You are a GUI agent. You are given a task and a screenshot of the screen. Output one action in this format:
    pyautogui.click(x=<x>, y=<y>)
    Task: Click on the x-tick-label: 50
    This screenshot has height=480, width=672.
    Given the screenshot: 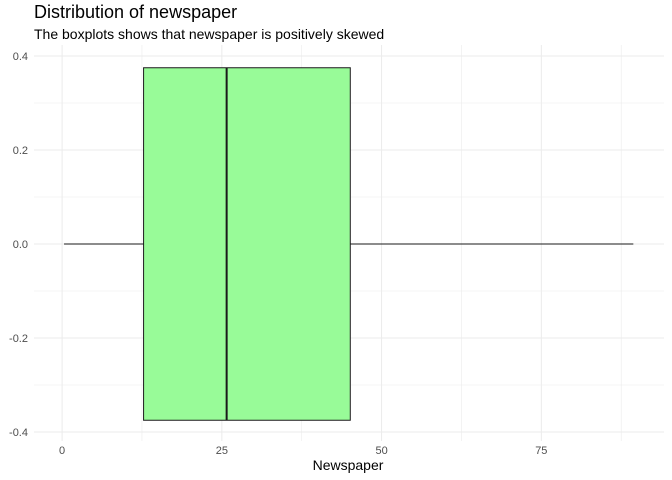 What is the action you would take?
    pyautogui.click(x=381, y=451)
    